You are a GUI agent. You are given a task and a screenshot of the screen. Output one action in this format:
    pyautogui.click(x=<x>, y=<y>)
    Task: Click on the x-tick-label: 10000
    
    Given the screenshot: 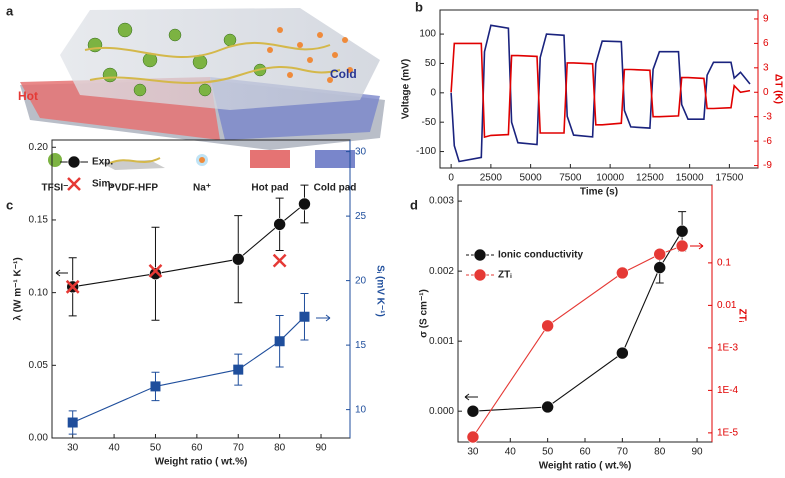 What is the action you would take?
    pyautogui.click(x=610, y=178)
    